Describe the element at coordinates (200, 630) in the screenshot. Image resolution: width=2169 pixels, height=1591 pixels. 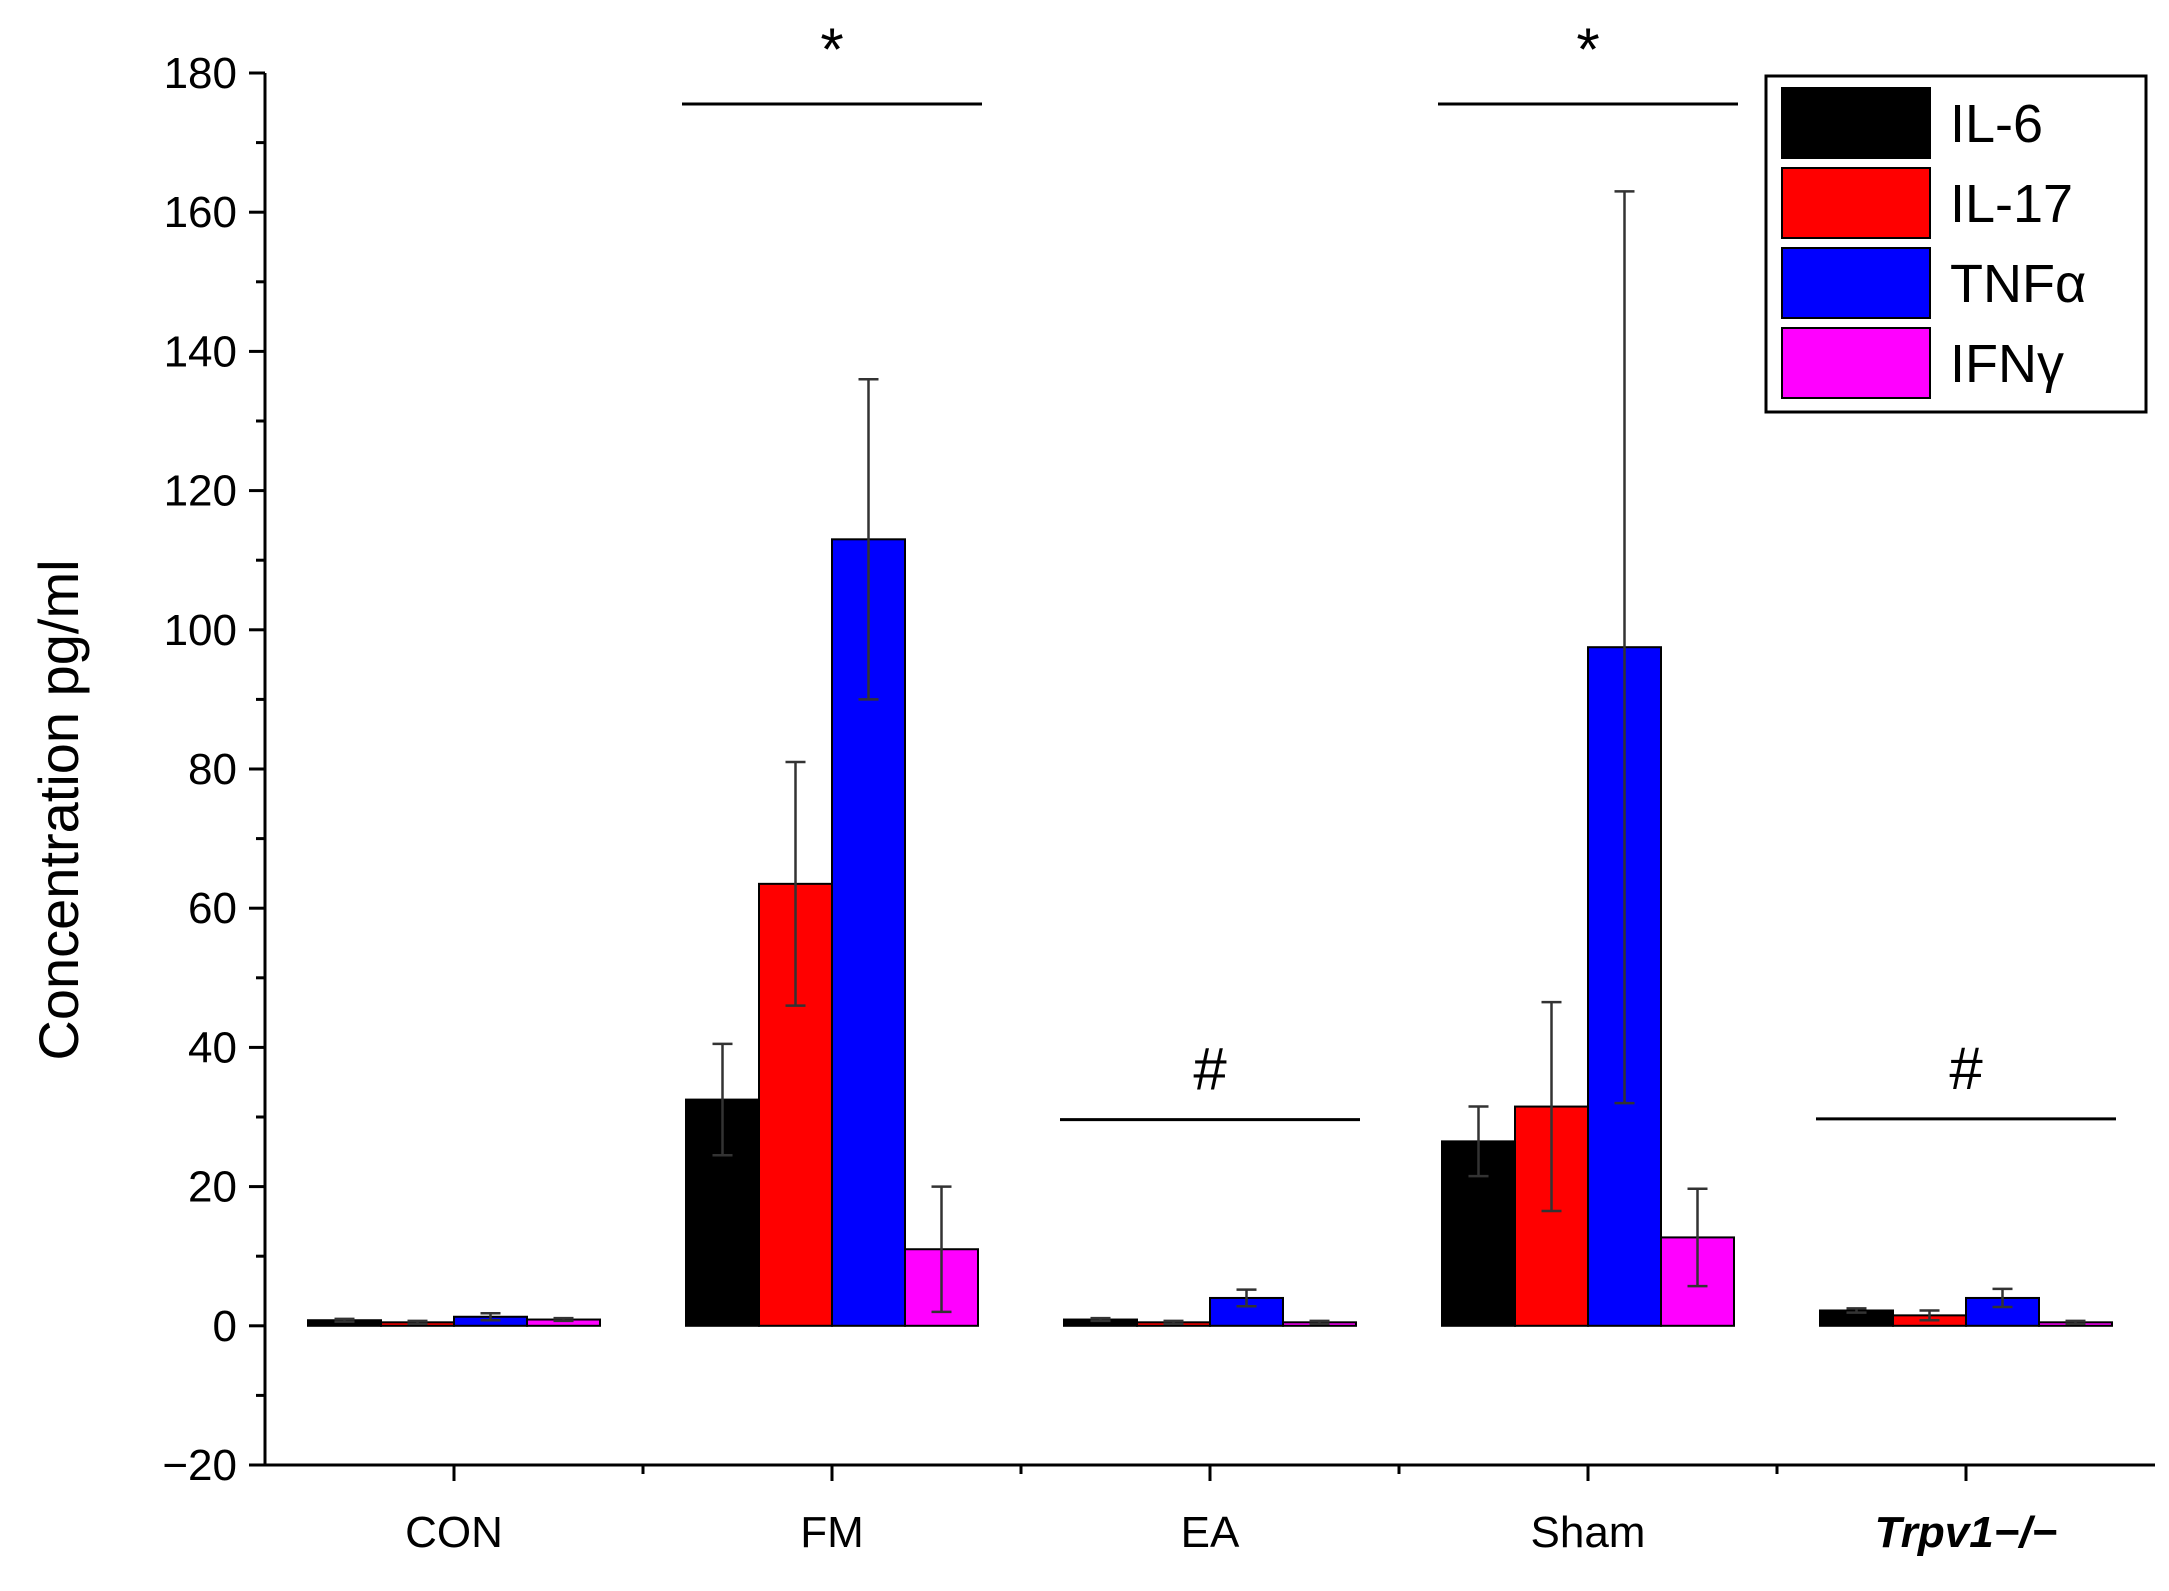
I see `y-tick-label: 100` at that location.